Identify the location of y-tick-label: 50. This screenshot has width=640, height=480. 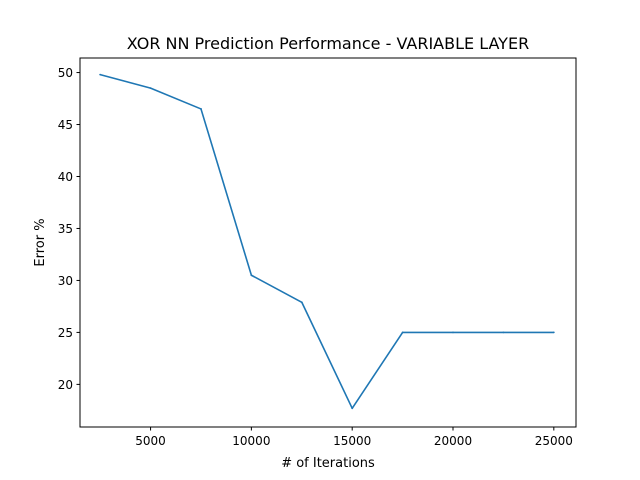
(65, 73).